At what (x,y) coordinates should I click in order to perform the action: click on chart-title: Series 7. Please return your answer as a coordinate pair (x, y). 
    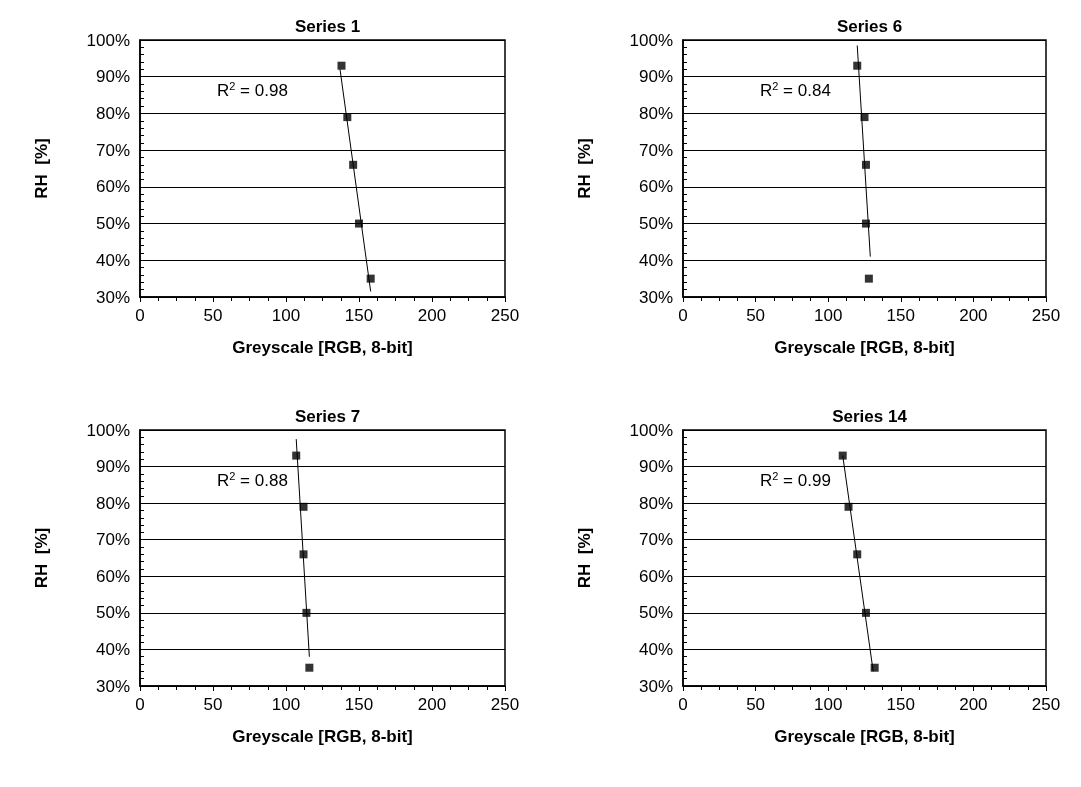
    Looking at the image, I should click on (327, 416).